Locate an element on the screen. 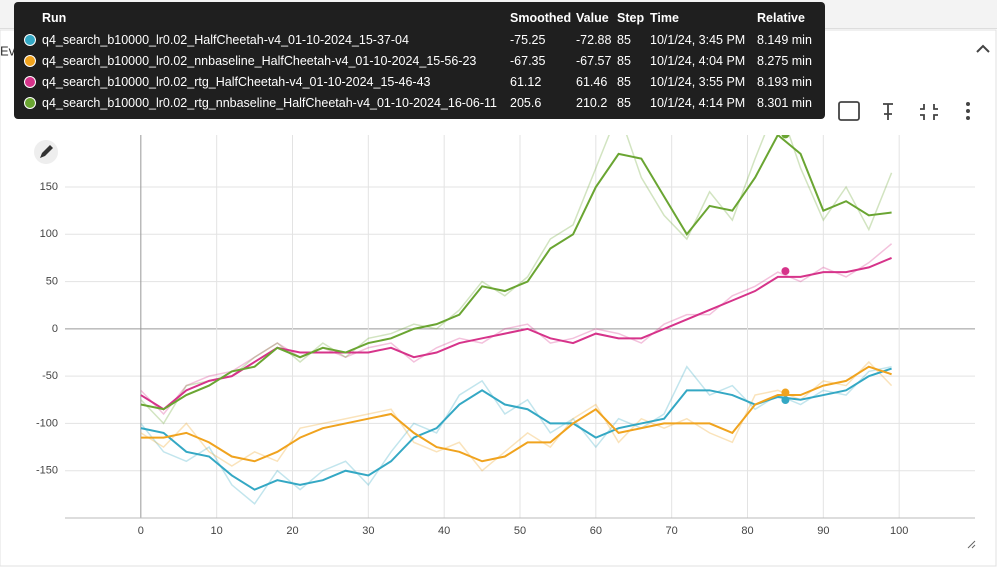 The height and width of the screenshot is (568, 997). y-tick-label: -150 is located at coordinates (47, 471).